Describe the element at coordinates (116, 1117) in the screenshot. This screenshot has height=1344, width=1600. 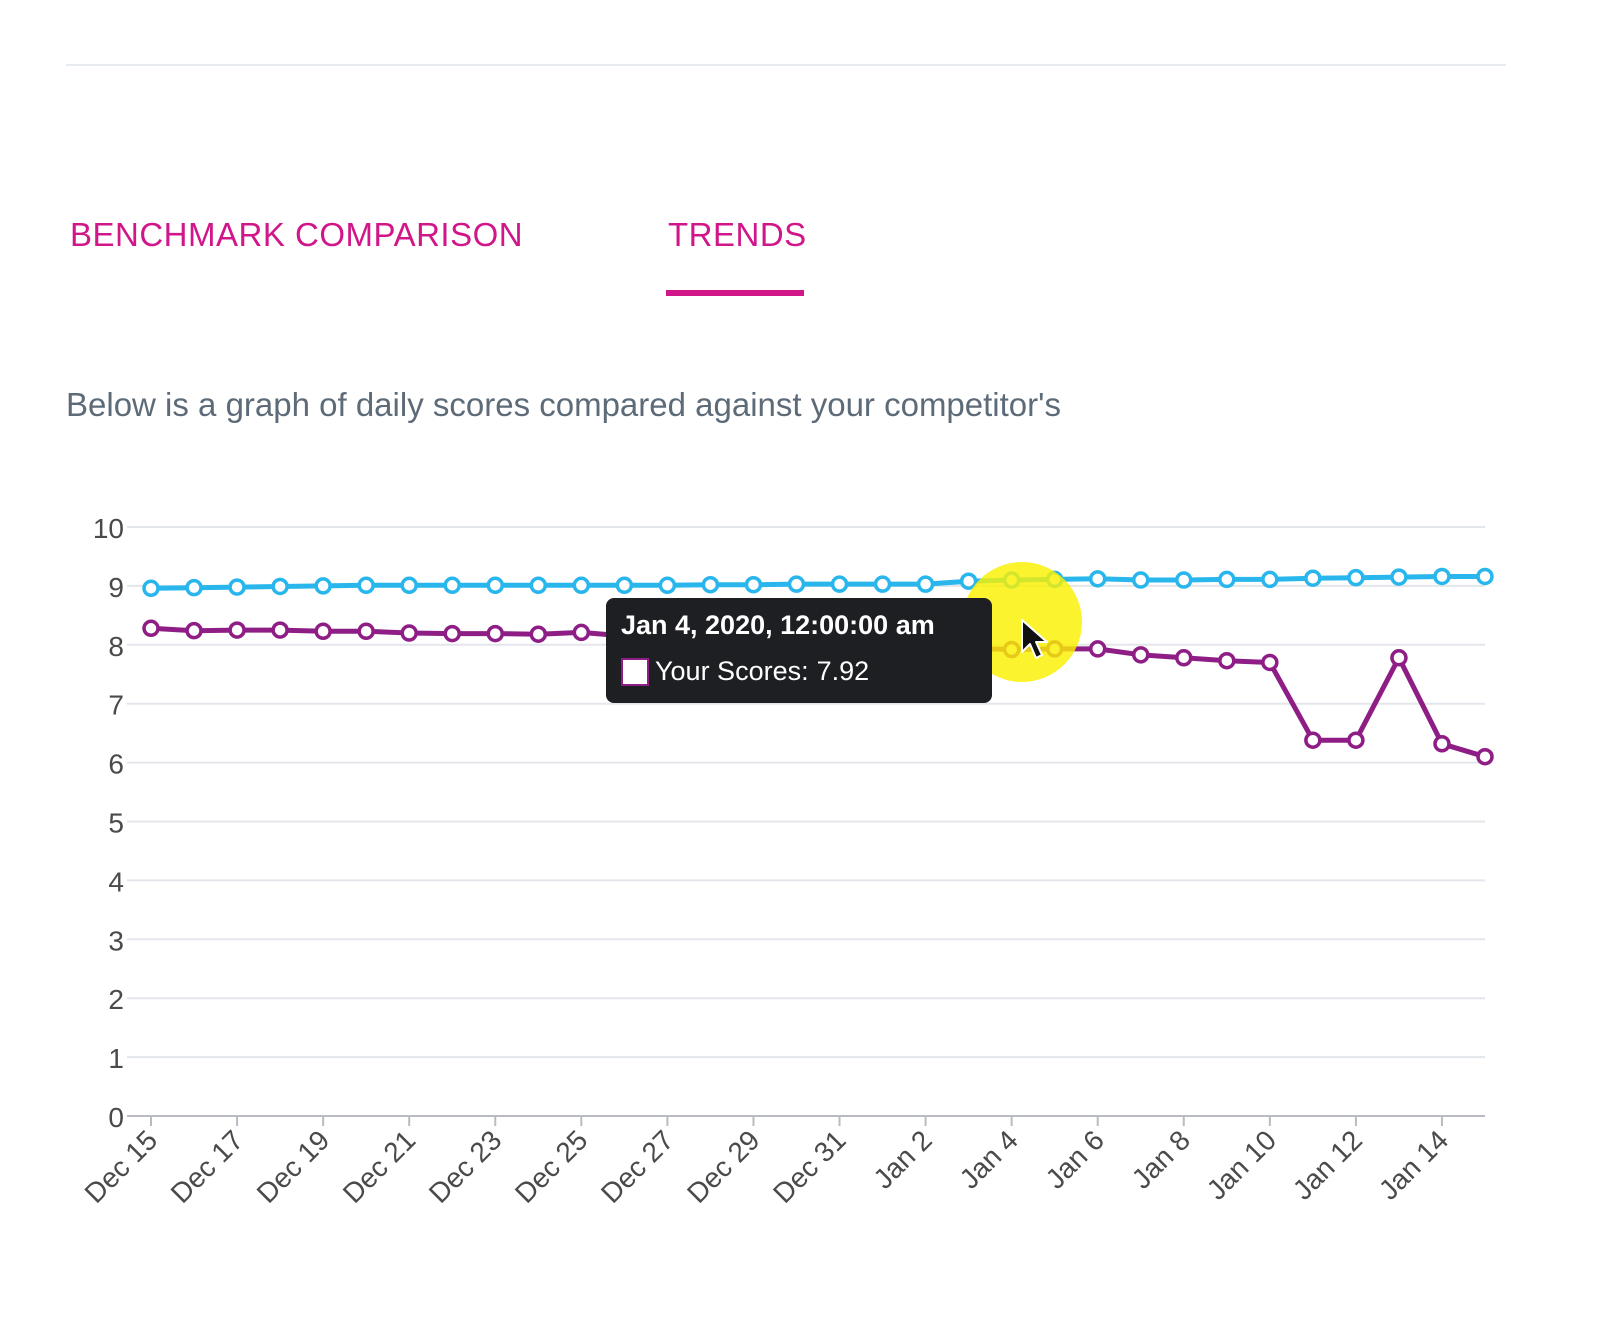
I see `y-tick-label: 0` at that location.